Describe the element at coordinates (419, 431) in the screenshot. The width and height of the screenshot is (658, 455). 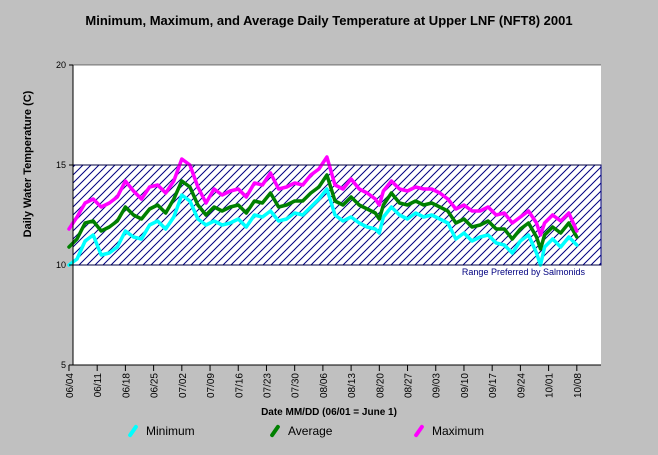
I see `legend-swatch-maximum` at that location.